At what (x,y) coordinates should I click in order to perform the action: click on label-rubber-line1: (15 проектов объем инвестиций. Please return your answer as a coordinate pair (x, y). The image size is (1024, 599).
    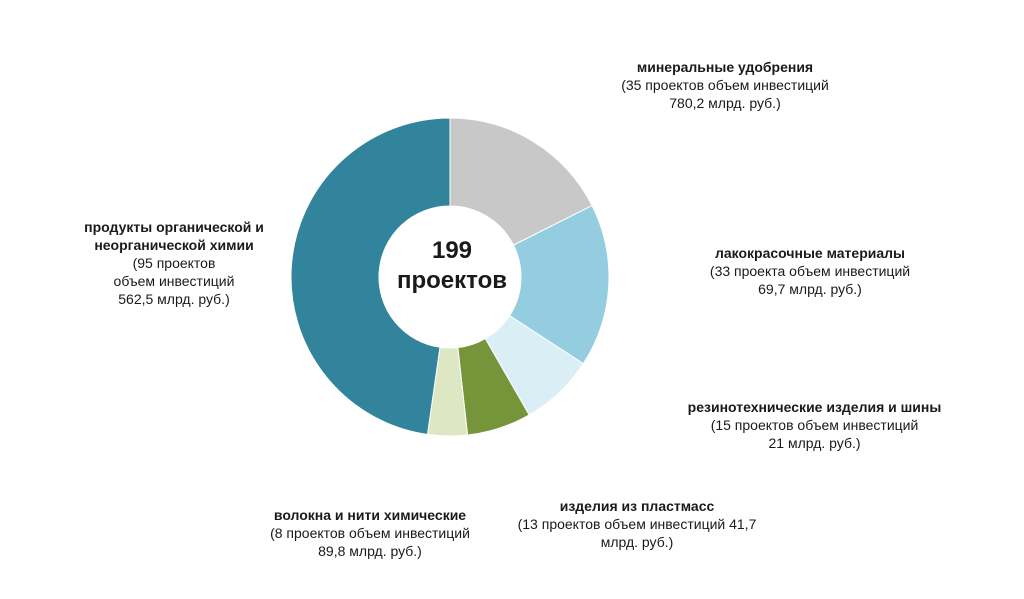
    Looking at the image, I should click on (814, 425).